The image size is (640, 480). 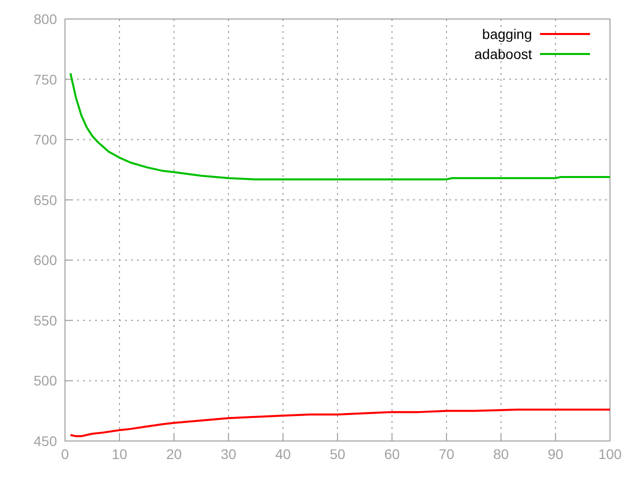 What do you see at coordinates (46, 140) in the screenshot?
I see `y-tick-label: 700` at bounding box center [46, 140].